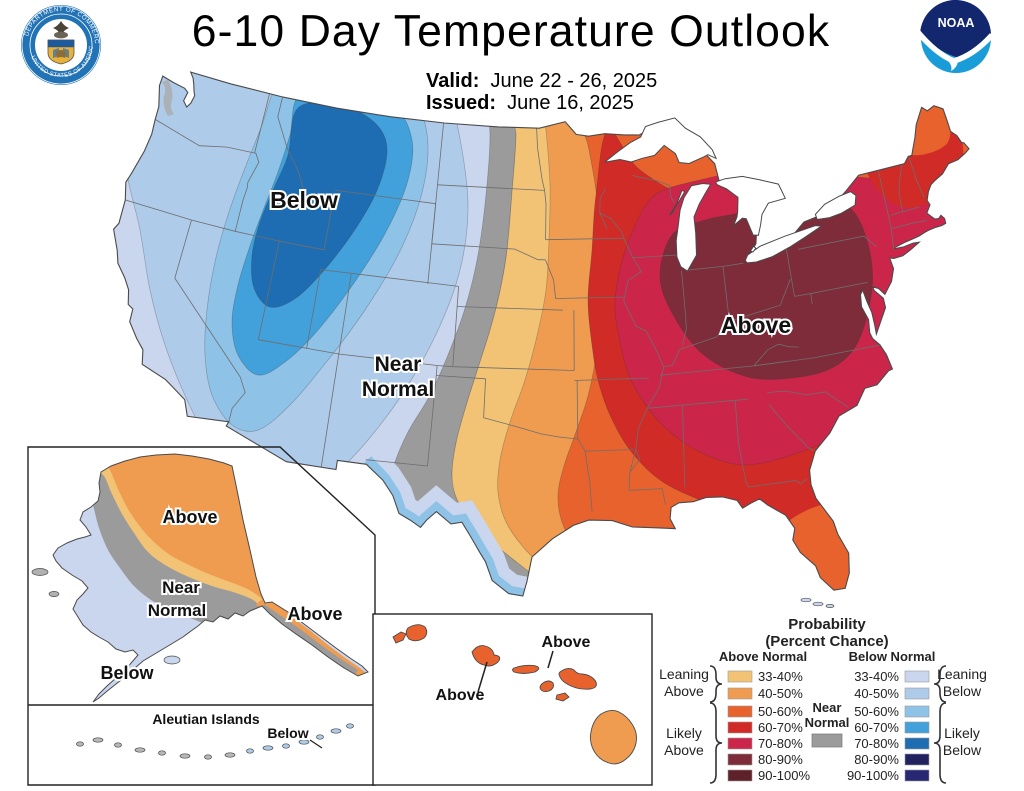 The height and width of the screenshot is (791, 1024). What do you see at coordinates (541, 81) in the screenshot?
I see `svg-text: Valid: June 22 - 26, 2025` at bounding box center [541, 81].